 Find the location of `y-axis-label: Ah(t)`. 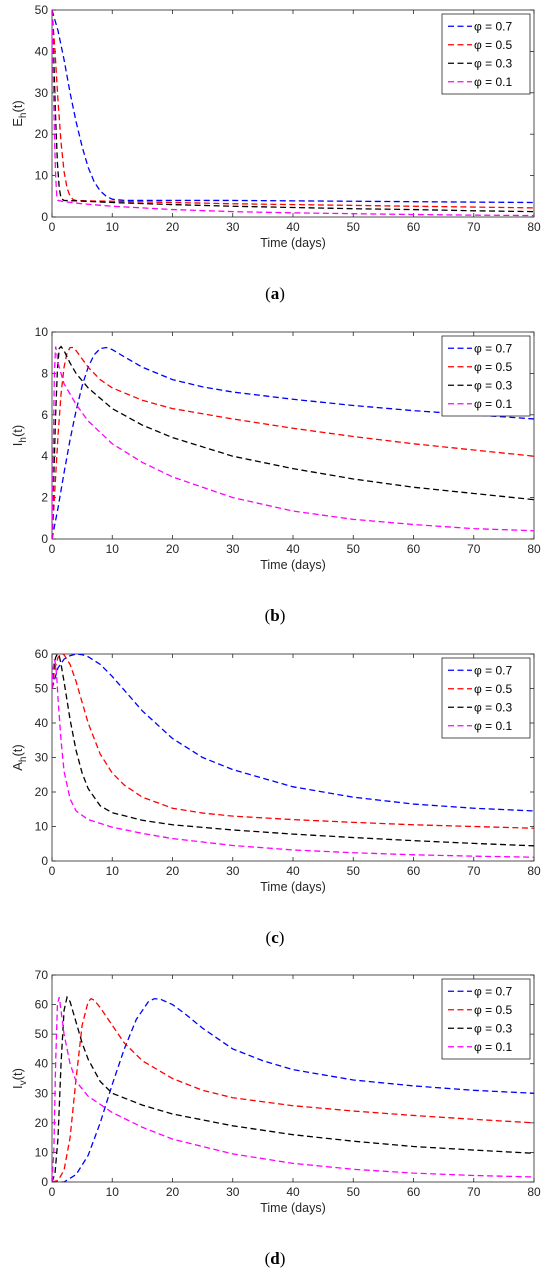

y-axis-label: Ah(t) is located at coordinates (19, 757).